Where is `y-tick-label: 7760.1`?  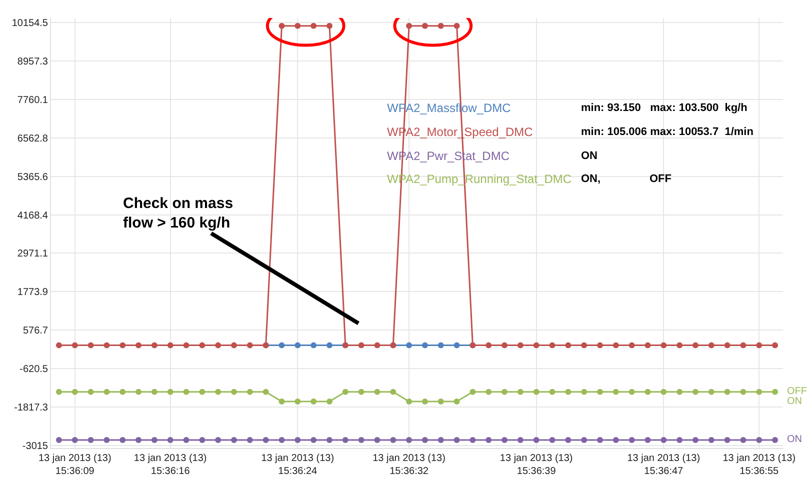
y-tick-label: 7760.1 is located at coordinates (32, 100).